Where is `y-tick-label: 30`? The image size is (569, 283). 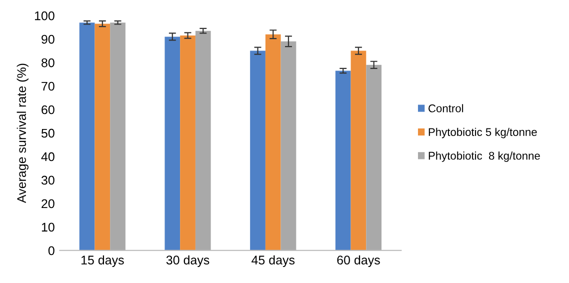
y-tick-label: 30 is located at coordinates (47, 180).